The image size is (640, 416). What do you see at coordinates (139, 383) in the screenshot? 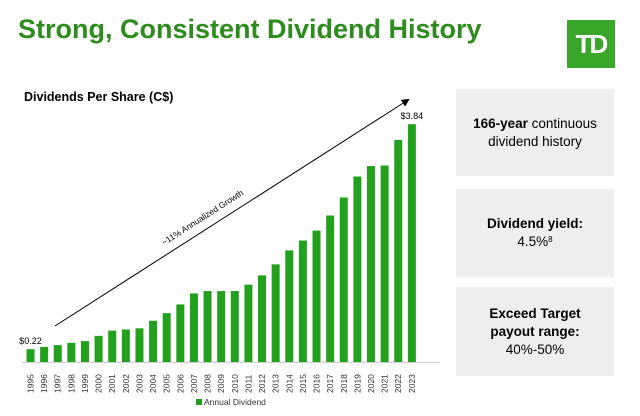
I see `x-tick-label-2003: 2003` at bounding box center [139, 383].